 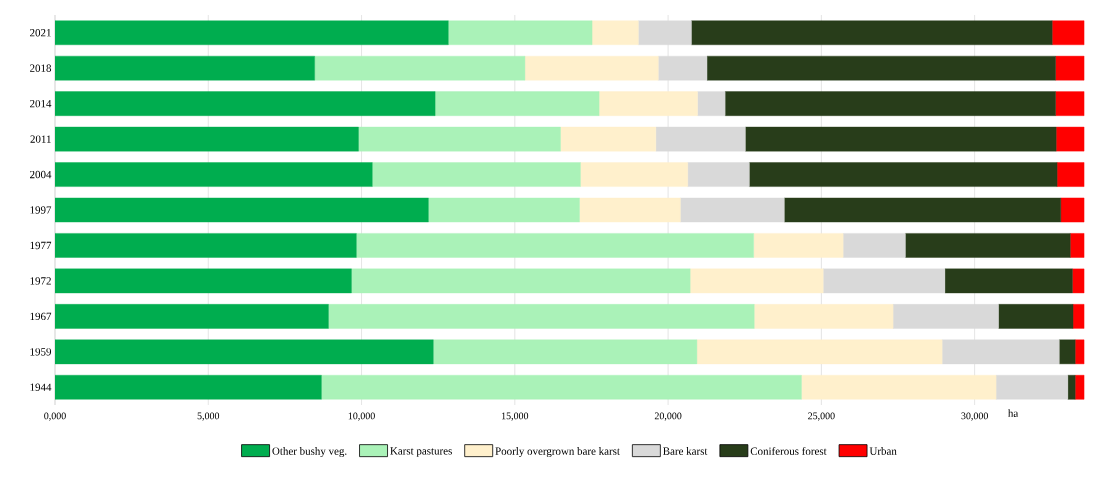 What do you see at coordinates (821, 416) in the screenshot?
I see `x-tick-label: 25,000` at bounding box center [821, 416].